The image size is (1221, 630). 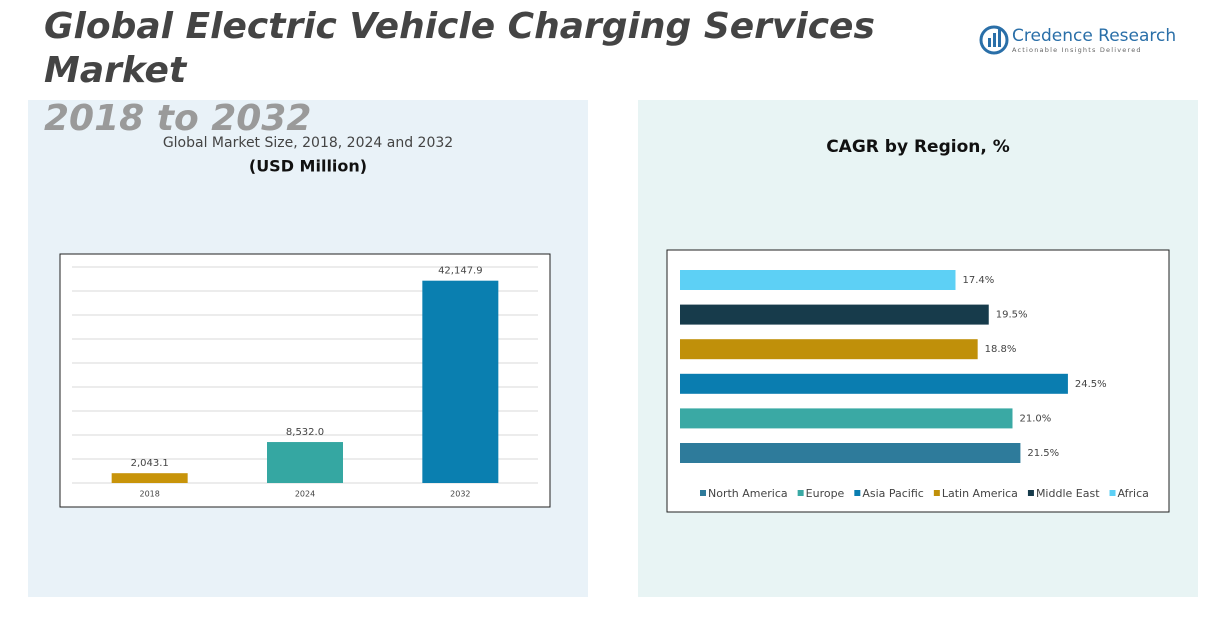 What do you see at coordinates (1036, 418) in the screenshot?
I see `value-label: 21.0%` at bounding box center [1036, 418].